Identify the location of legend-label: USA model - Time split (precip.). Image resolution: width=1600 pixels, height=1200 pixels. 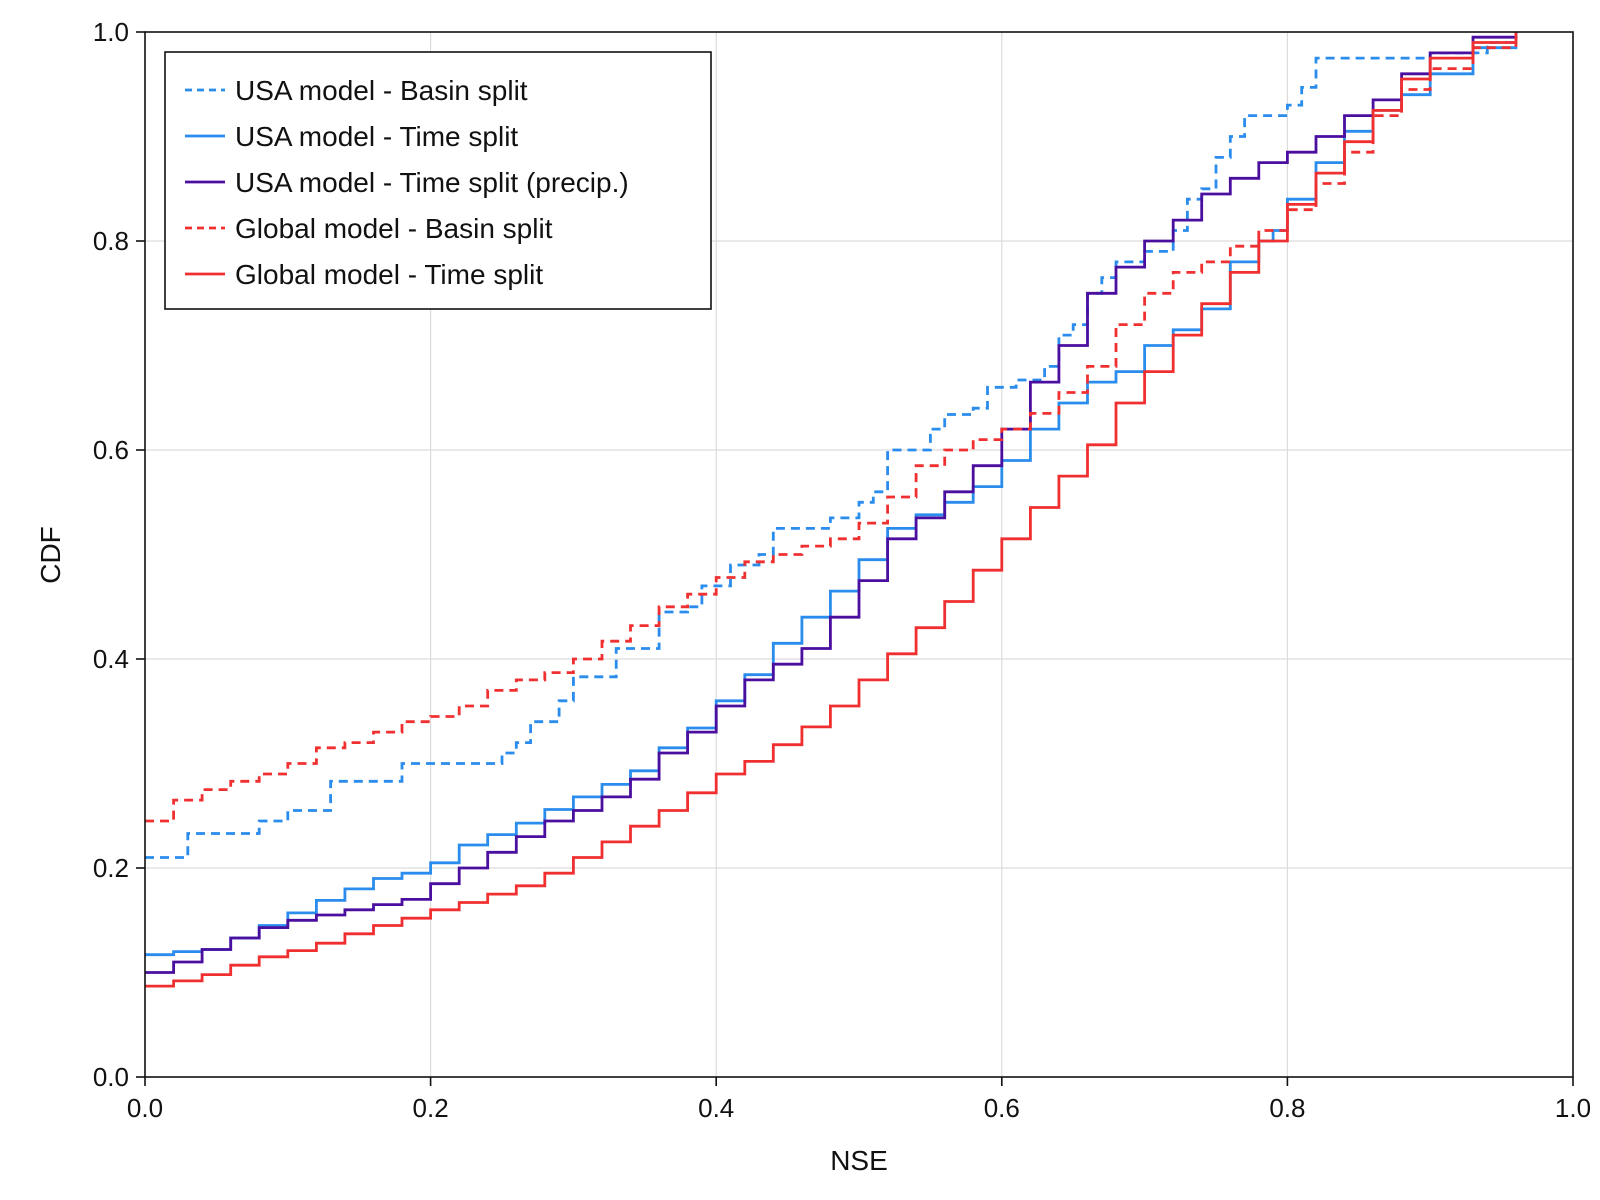
(432, 182).